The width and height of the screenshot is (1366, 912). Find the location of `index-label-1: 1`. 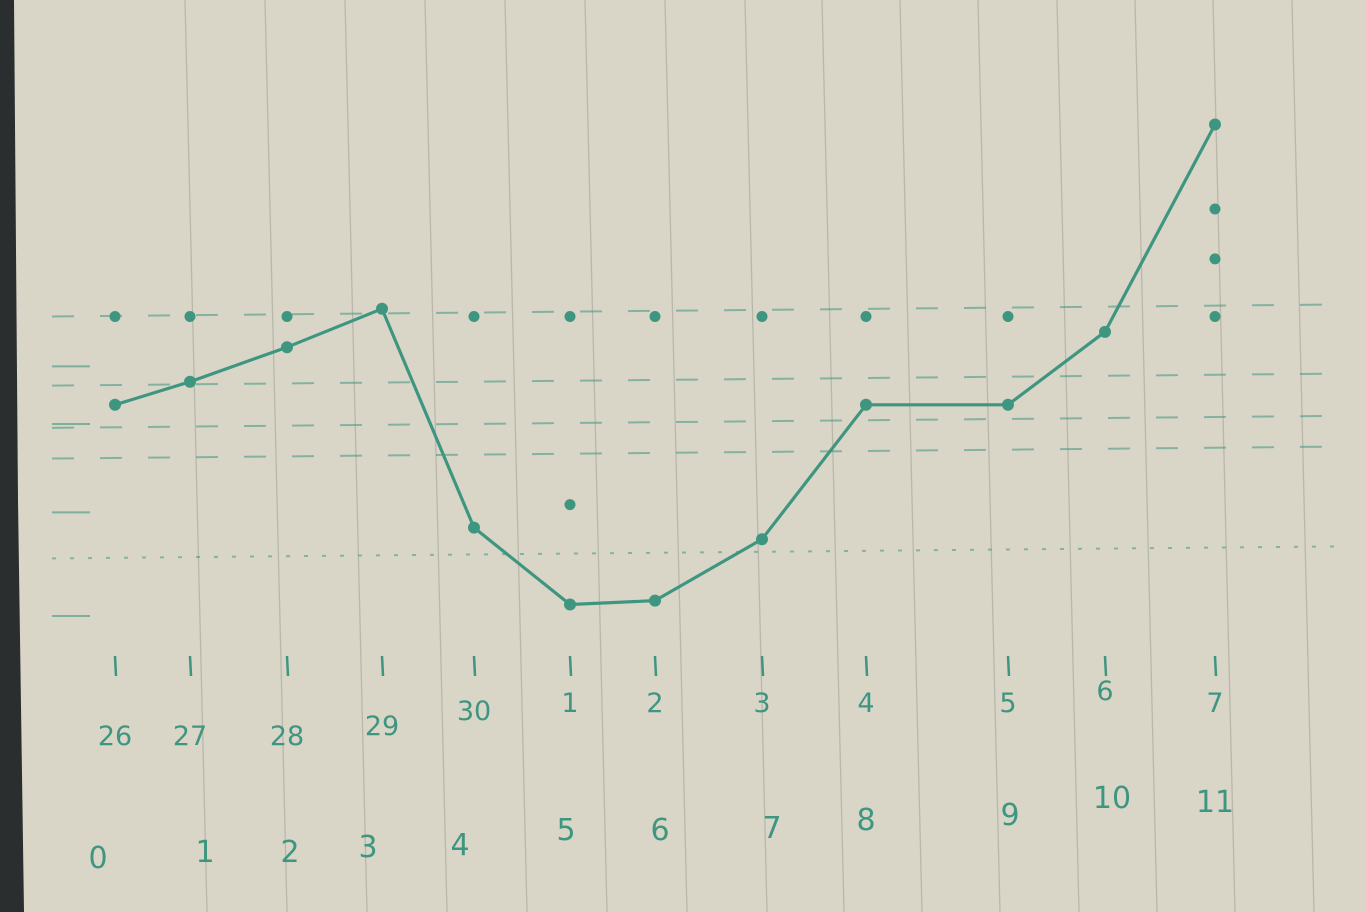

index-label-1: 1 is located at coordinates (204, 852).